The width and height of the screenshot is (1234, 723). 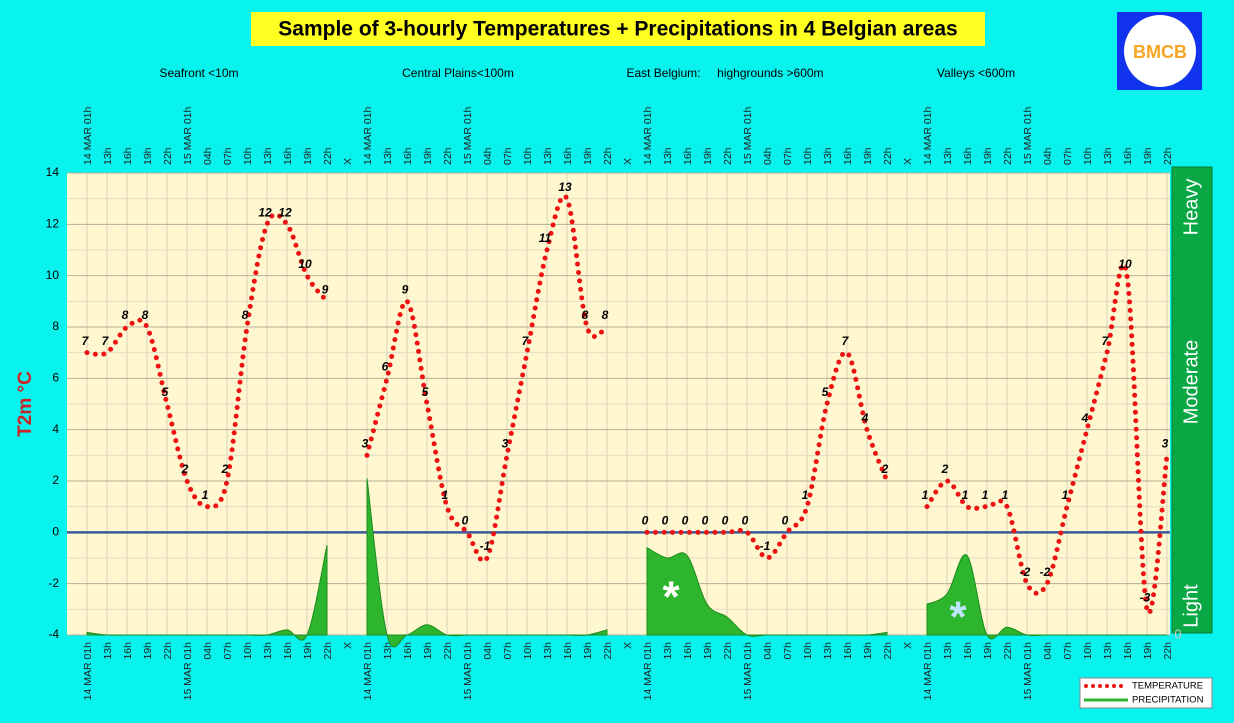 I want to click on data-label: 6, so click(x=385, y=367).